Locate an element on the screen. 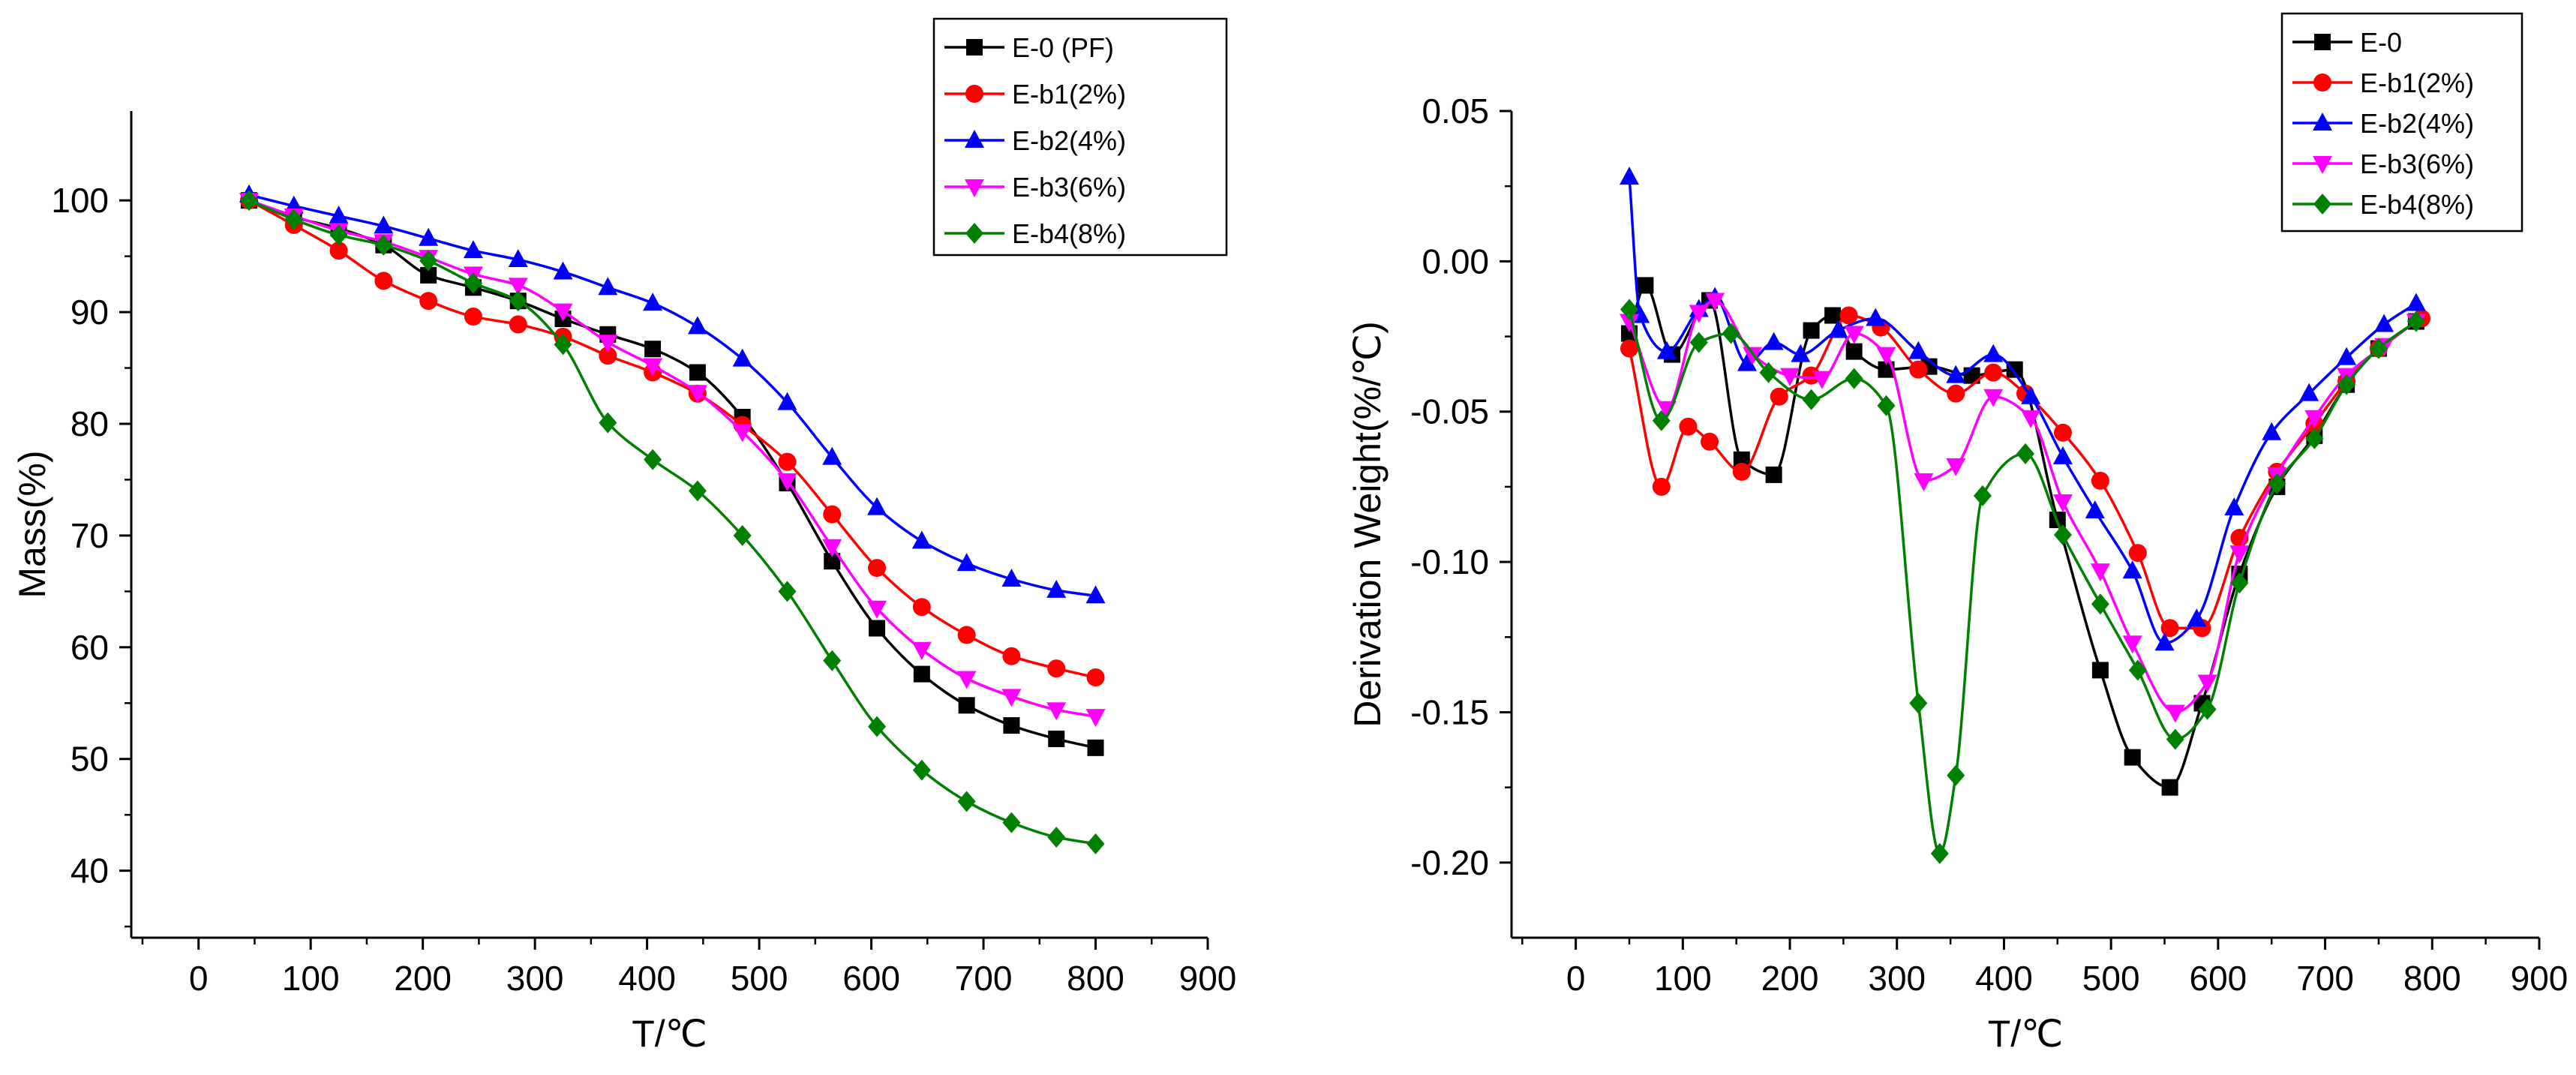  y-axis-title: Derivation Weight(%/℃) is located at coordinates (1368, 524).